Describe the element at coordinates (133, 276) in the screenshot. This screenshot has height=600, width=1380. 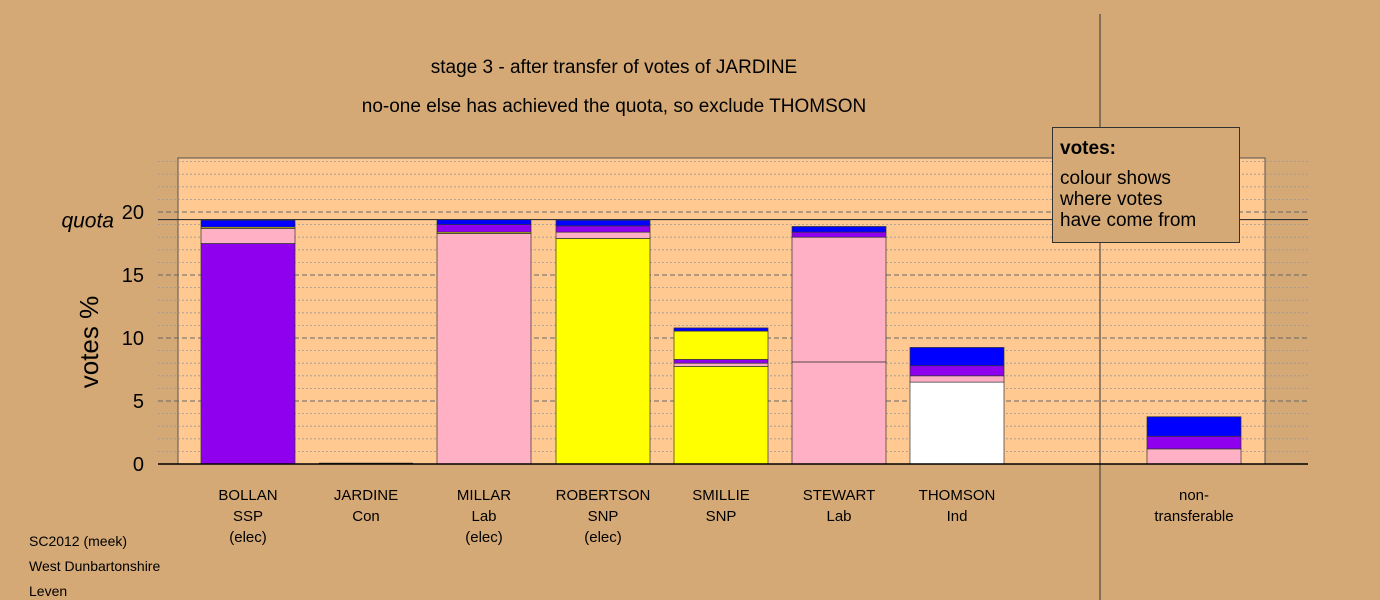
I see `y-tick-label: 15` at that location.